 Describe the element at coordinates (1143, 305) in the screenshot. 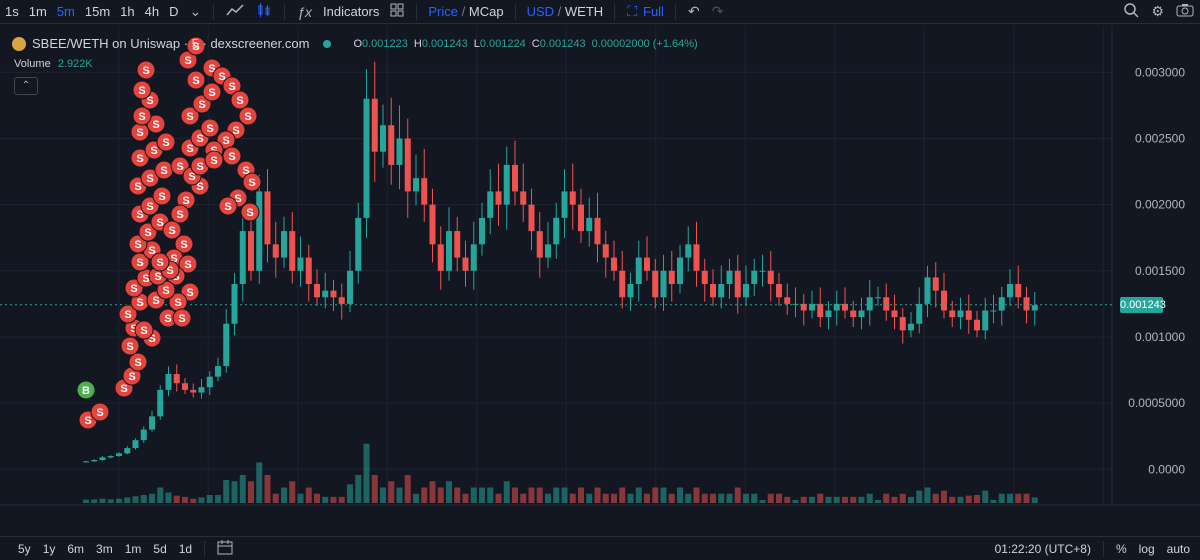

I see `last-price-badge: 0.001243` at that location.